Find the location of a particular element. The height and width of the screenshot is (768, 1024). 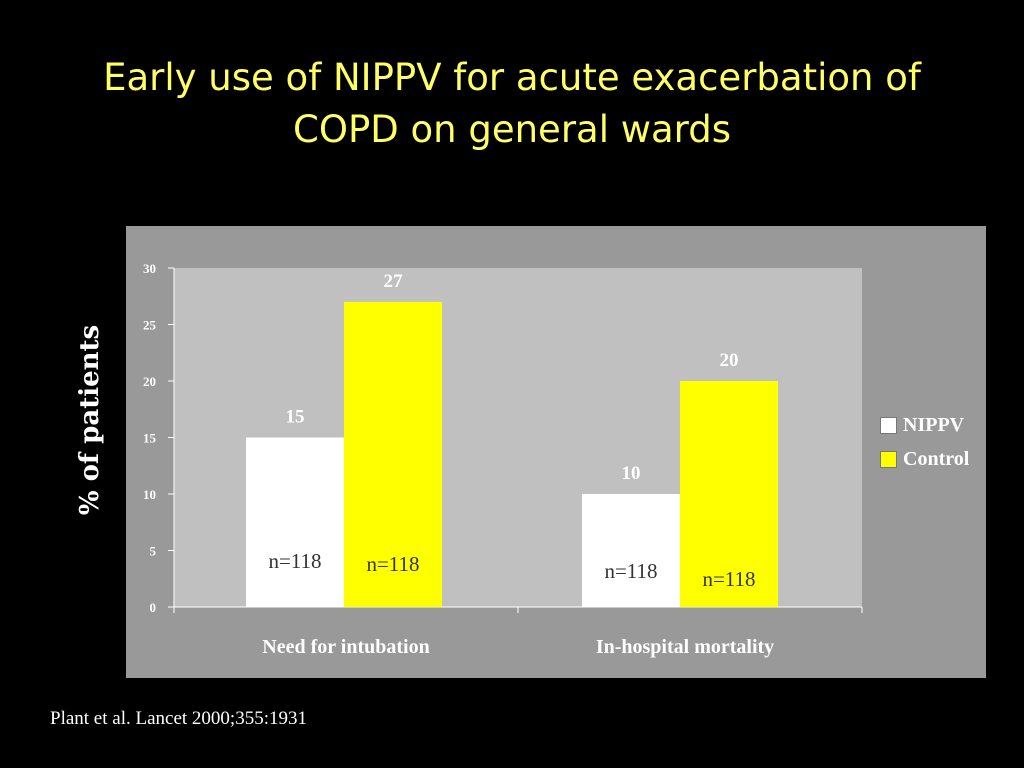

legend-item-nippv: NIPPV is located at coordinates (924, 425).